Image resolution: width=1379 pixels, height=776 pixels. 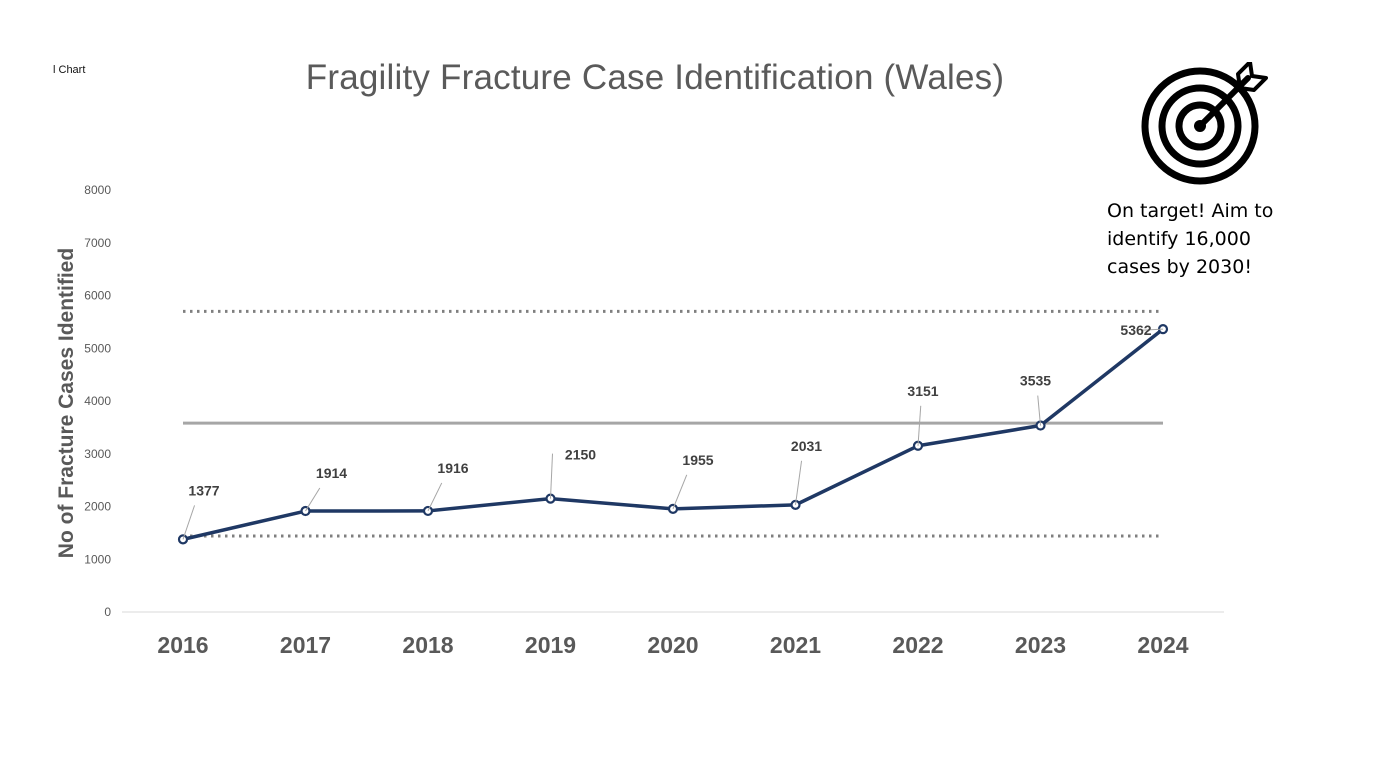 What do you see at coordinates (427, 645) in the screenshot?
I see `x-tick-label: 2018` at bounding box center [427, 645].